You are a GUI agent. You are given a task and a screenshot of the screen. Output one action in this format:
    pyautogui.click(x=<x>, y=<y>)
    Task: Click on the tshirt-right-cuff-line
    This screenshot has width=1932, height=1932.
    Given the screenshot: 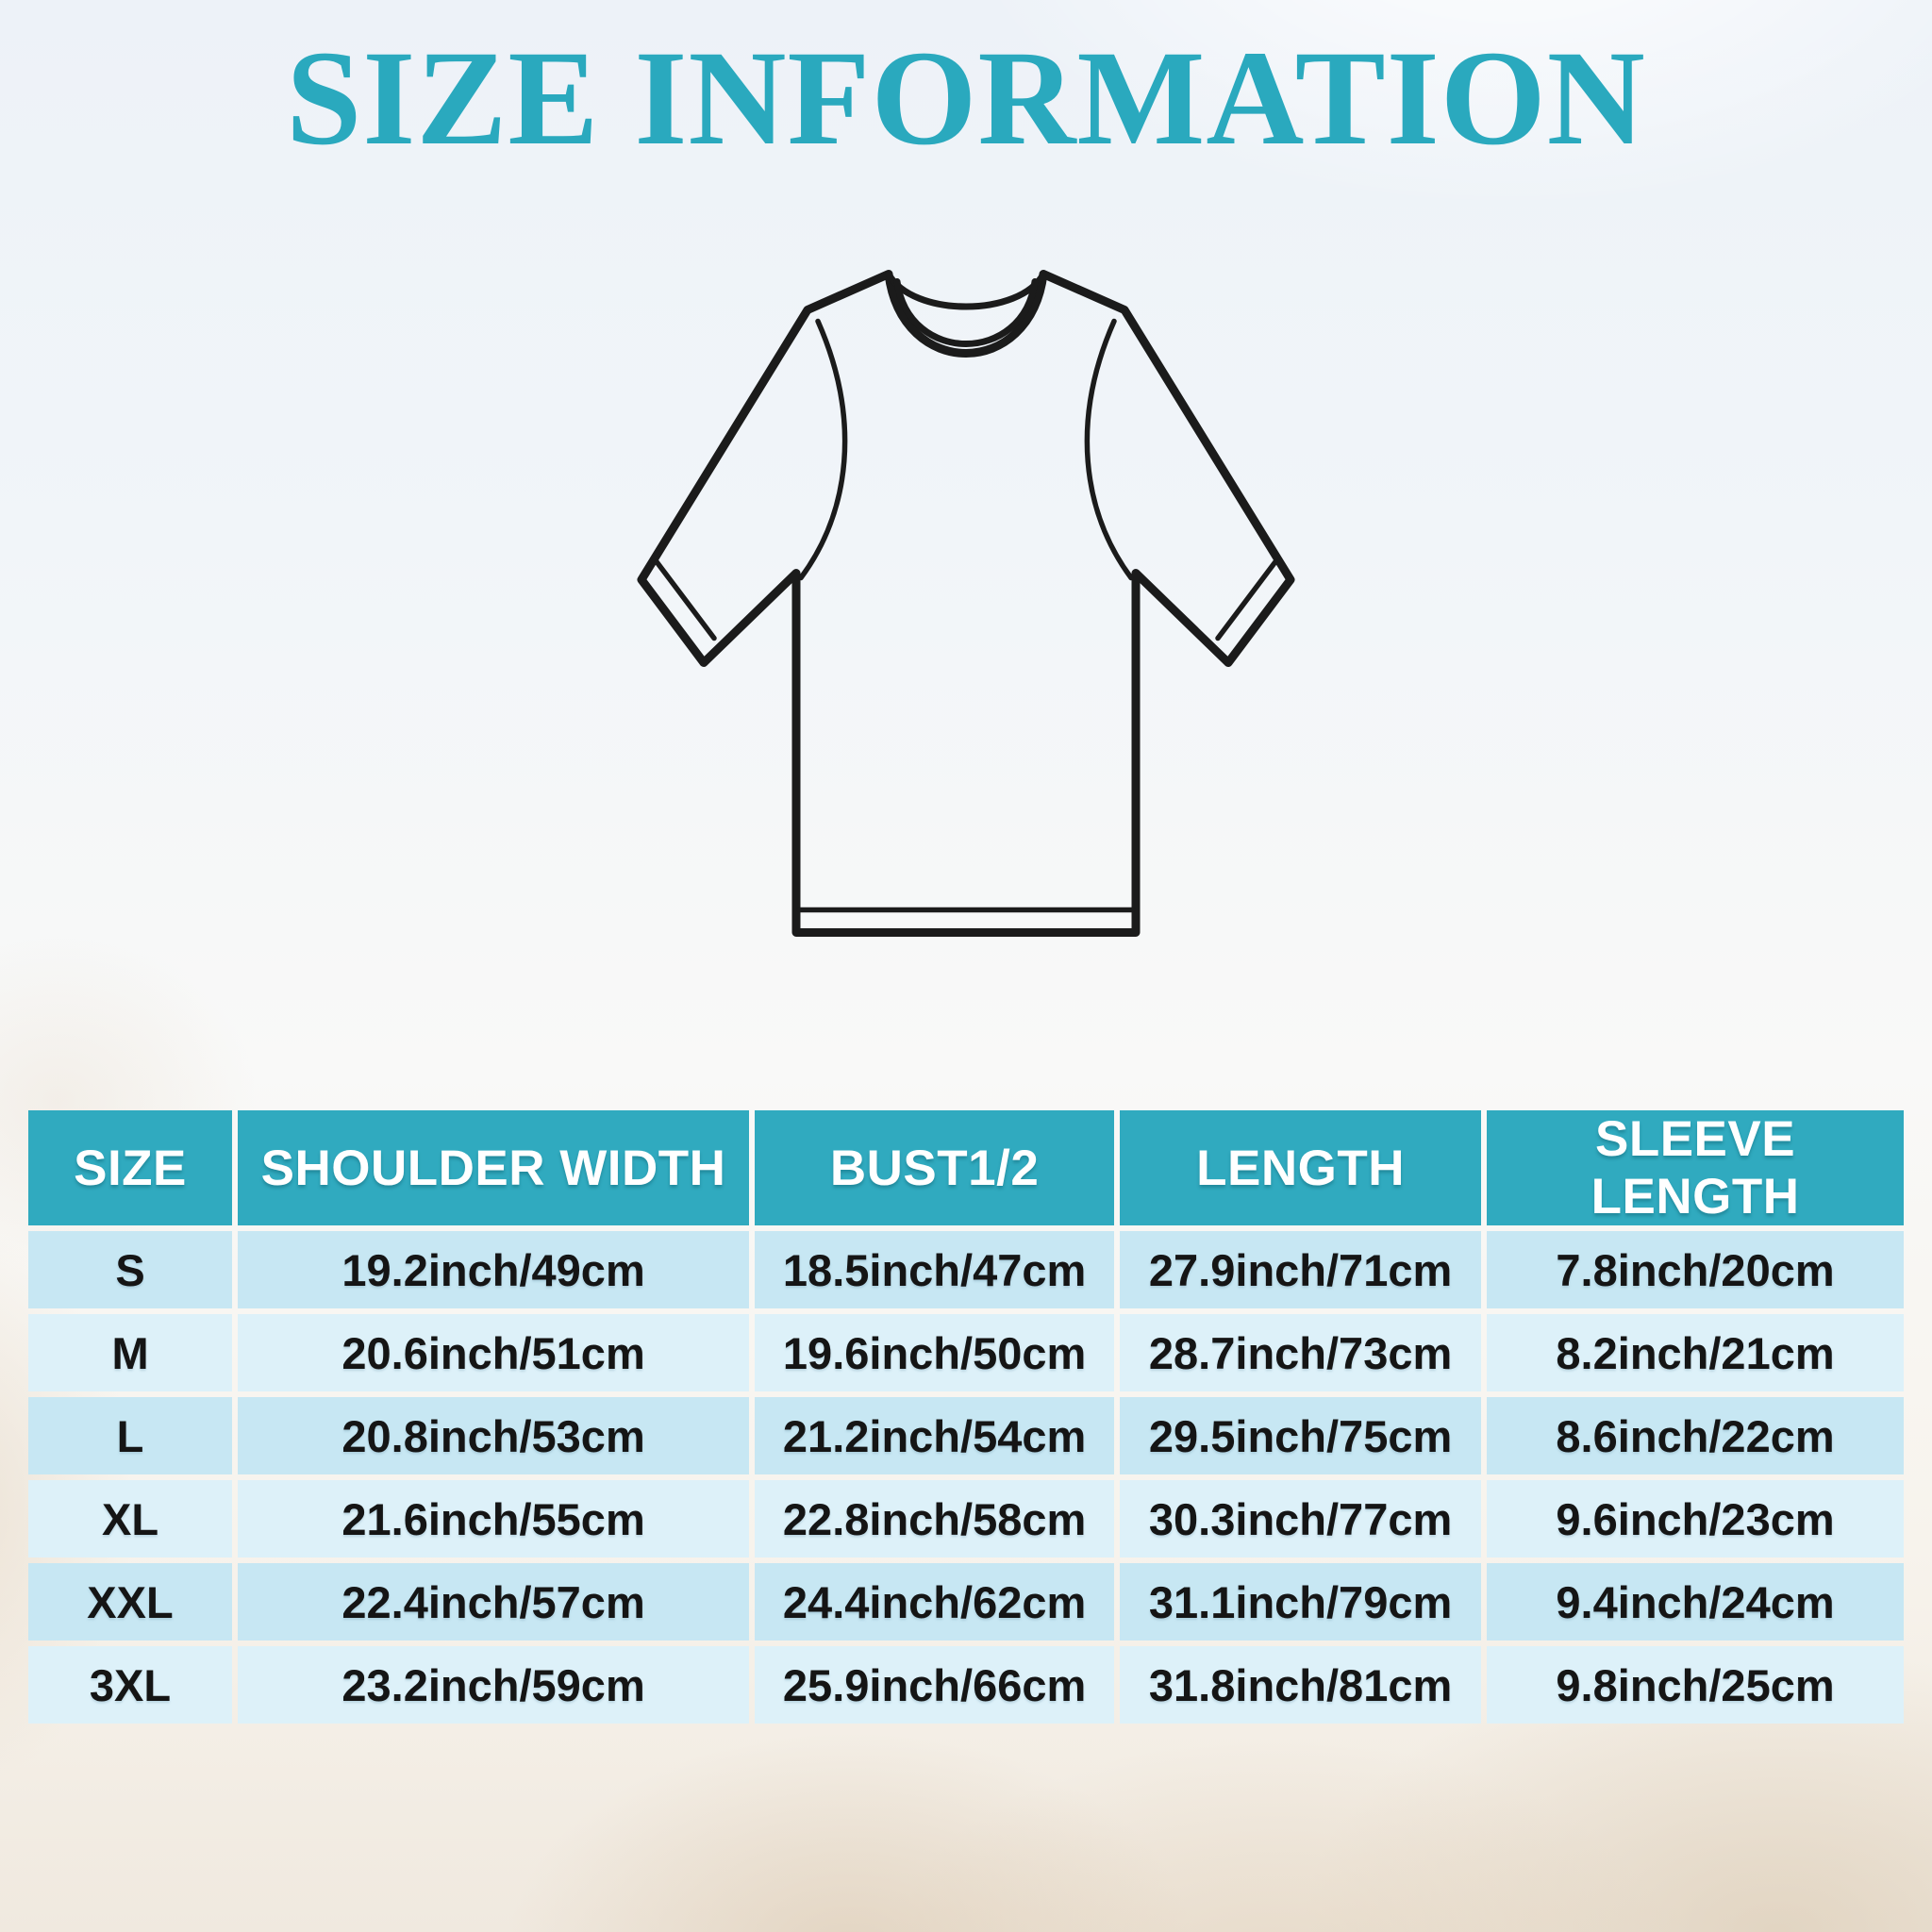 What is the action you would take?
    pyautogui.click(x=1246, y=599)
    